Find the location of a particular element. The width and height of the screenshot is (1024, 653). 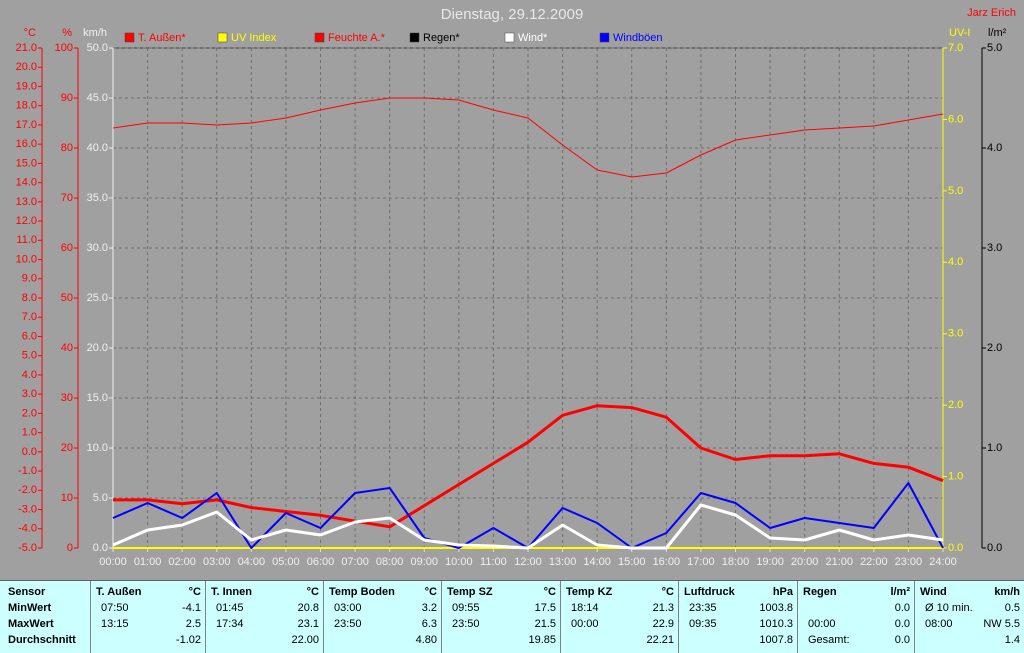

y-tick-label: 40.0 is located at coordinates (97, 148).